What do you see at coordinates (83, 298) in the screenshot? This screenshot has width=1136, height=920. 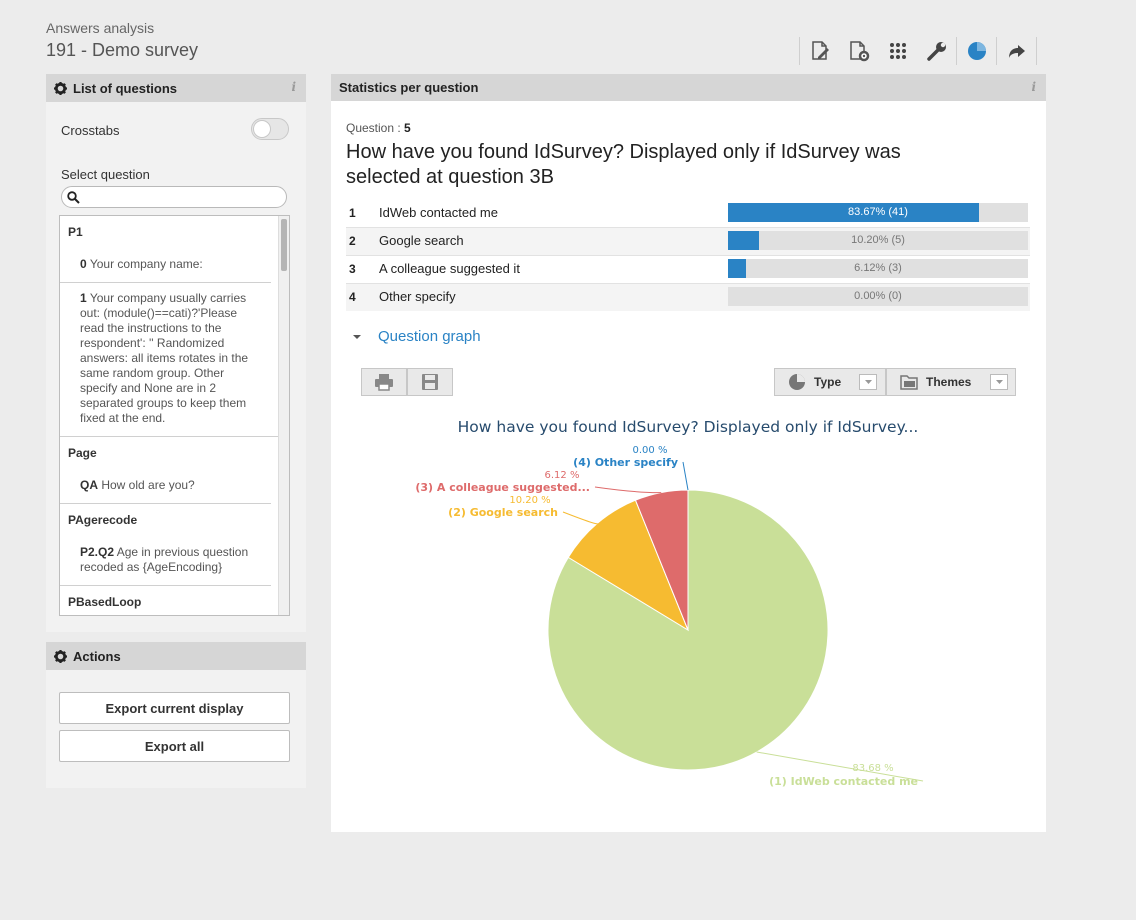 I see `question-code: 1` at bounding box center [83, 298].